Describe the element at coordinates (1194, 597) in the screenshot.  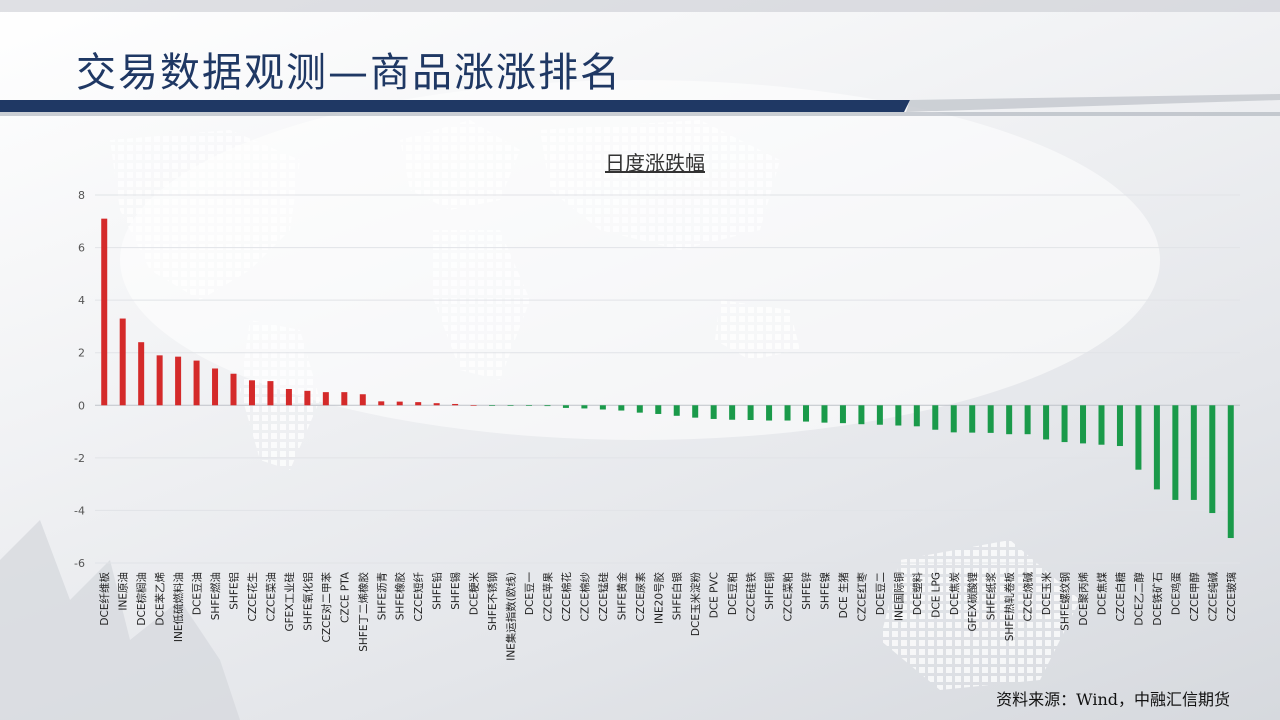
I see `x-tick-label: CZCE甲醇` at that location.